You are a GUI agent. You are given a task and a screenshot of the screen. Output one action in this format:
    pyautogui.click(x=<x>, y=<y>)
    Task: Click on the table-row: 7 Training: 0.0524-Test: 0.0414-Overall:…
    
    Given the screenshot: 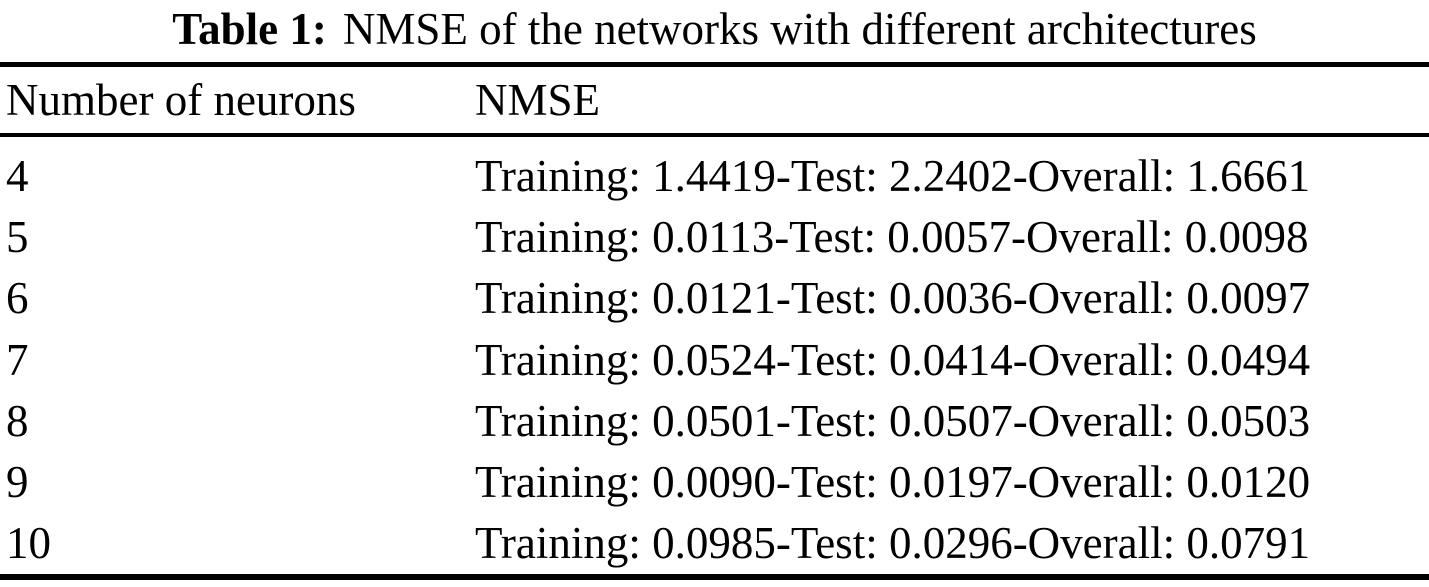 What is the action you would take?
    pyautogui.click(x=714, y=359)
    